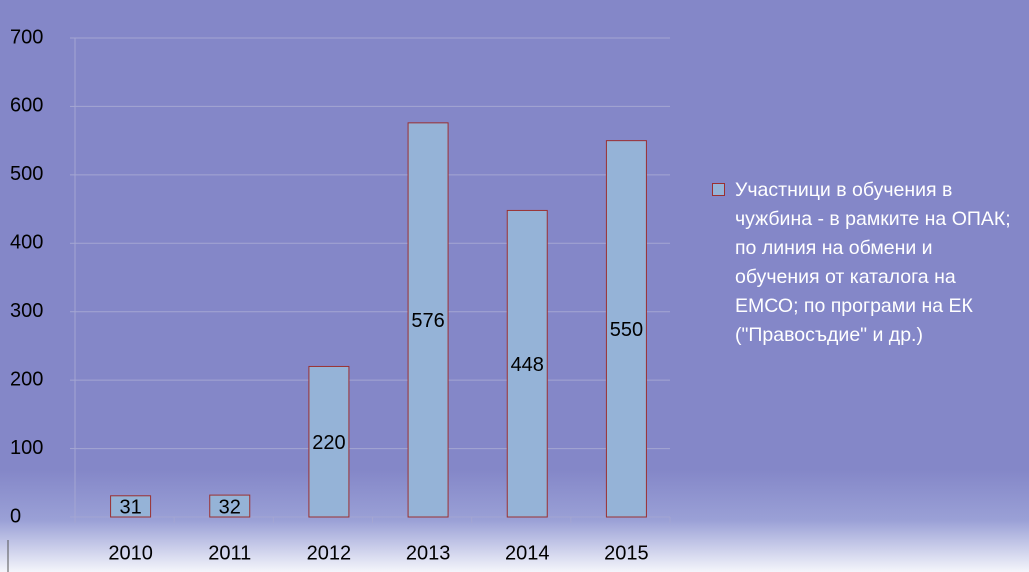 The image size is (1029, 572). What do you see at coordinates (527, 553) in the screenshot?
I see `x-tick-label: 2014` at bounding box center [527, 553].